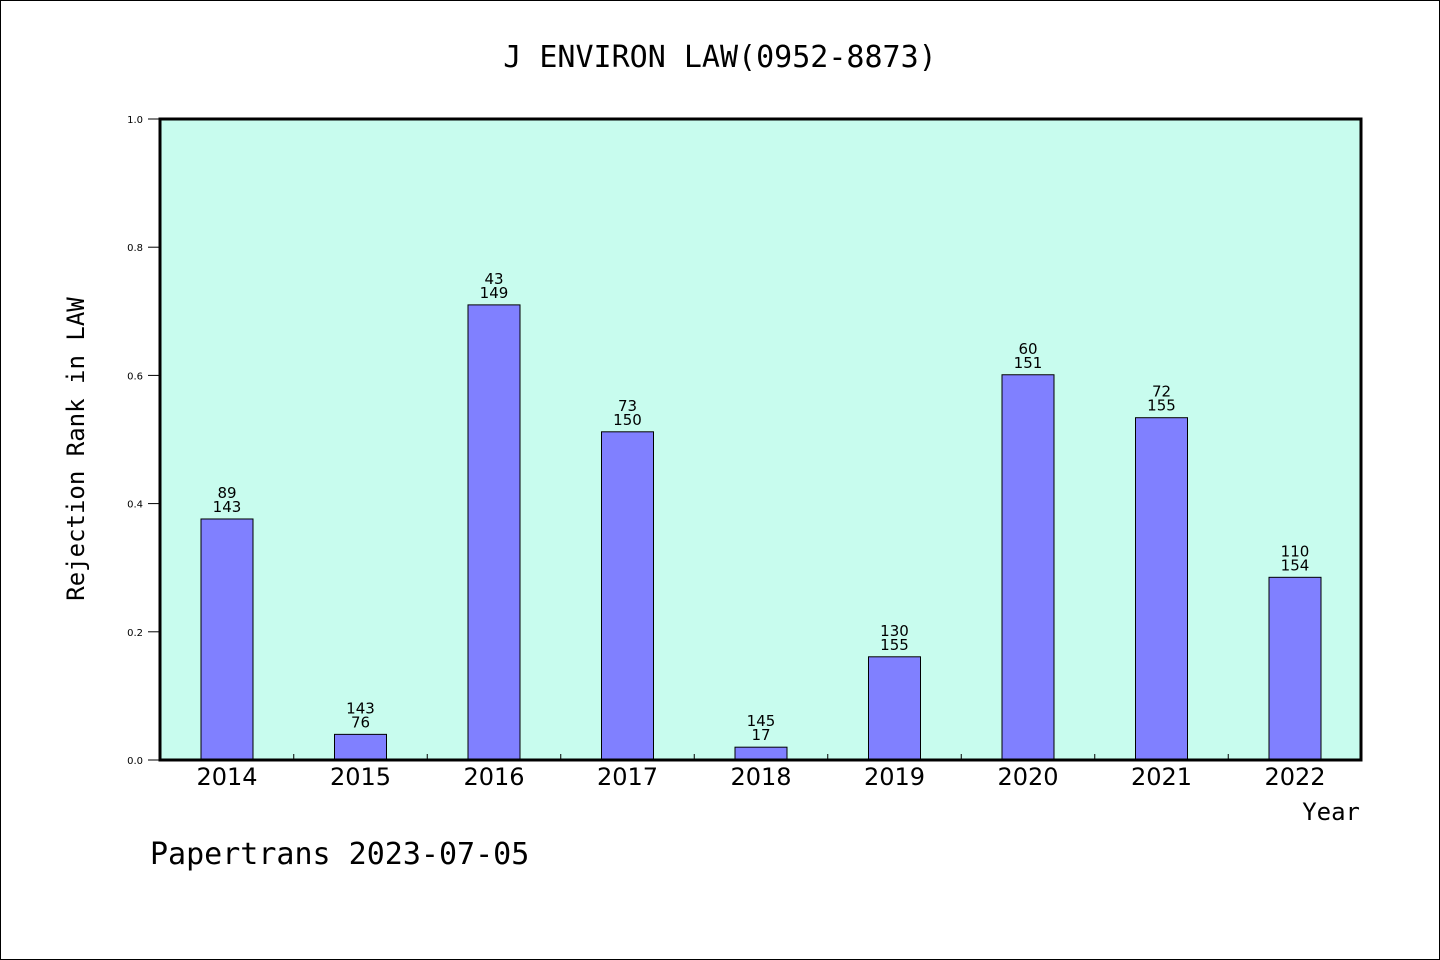 The width and height of the screenshot is (1440, 960). Describe the element at coordinates (760, 777) in the screenshot. I see `x-tick-label-2018: 2018` at that location.